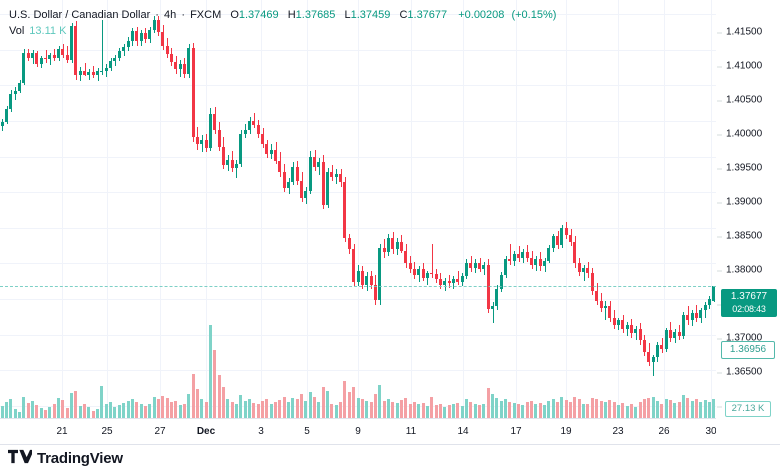  What do you see at coordinates (664, 431) in the screenshot?
I see `time-tick-label: 26` at bounding box center [664, 431].